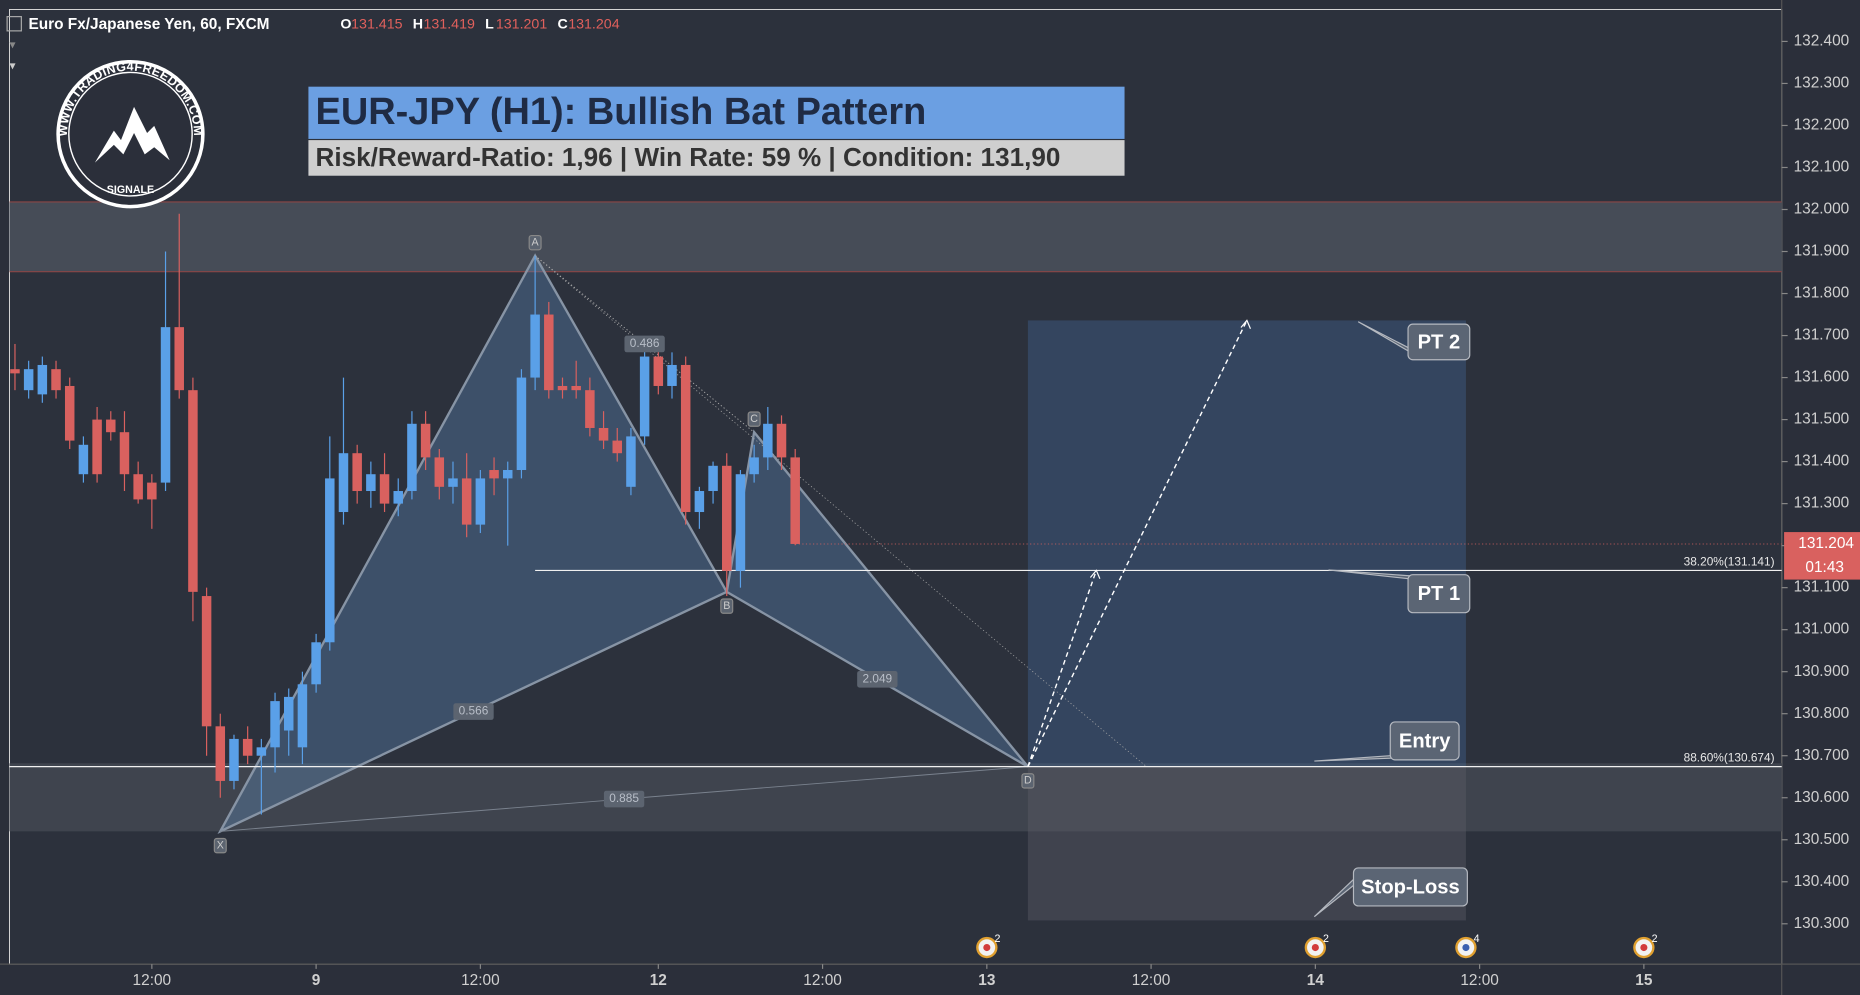  What do you see at coordinates (152, 980) in the screenshot?
I see `x-tick-label: 12:00` at bounding box center [152, 980].